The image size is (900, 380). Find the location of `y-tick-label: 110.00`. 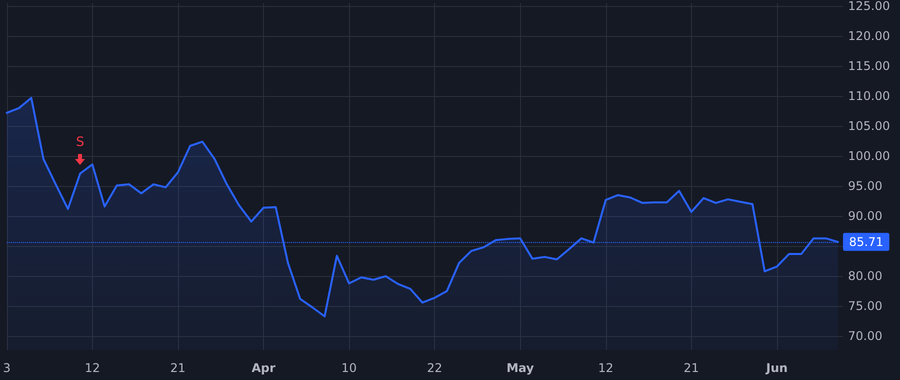

y-tick-label: 110.00 is located at coordinates (869, 96).